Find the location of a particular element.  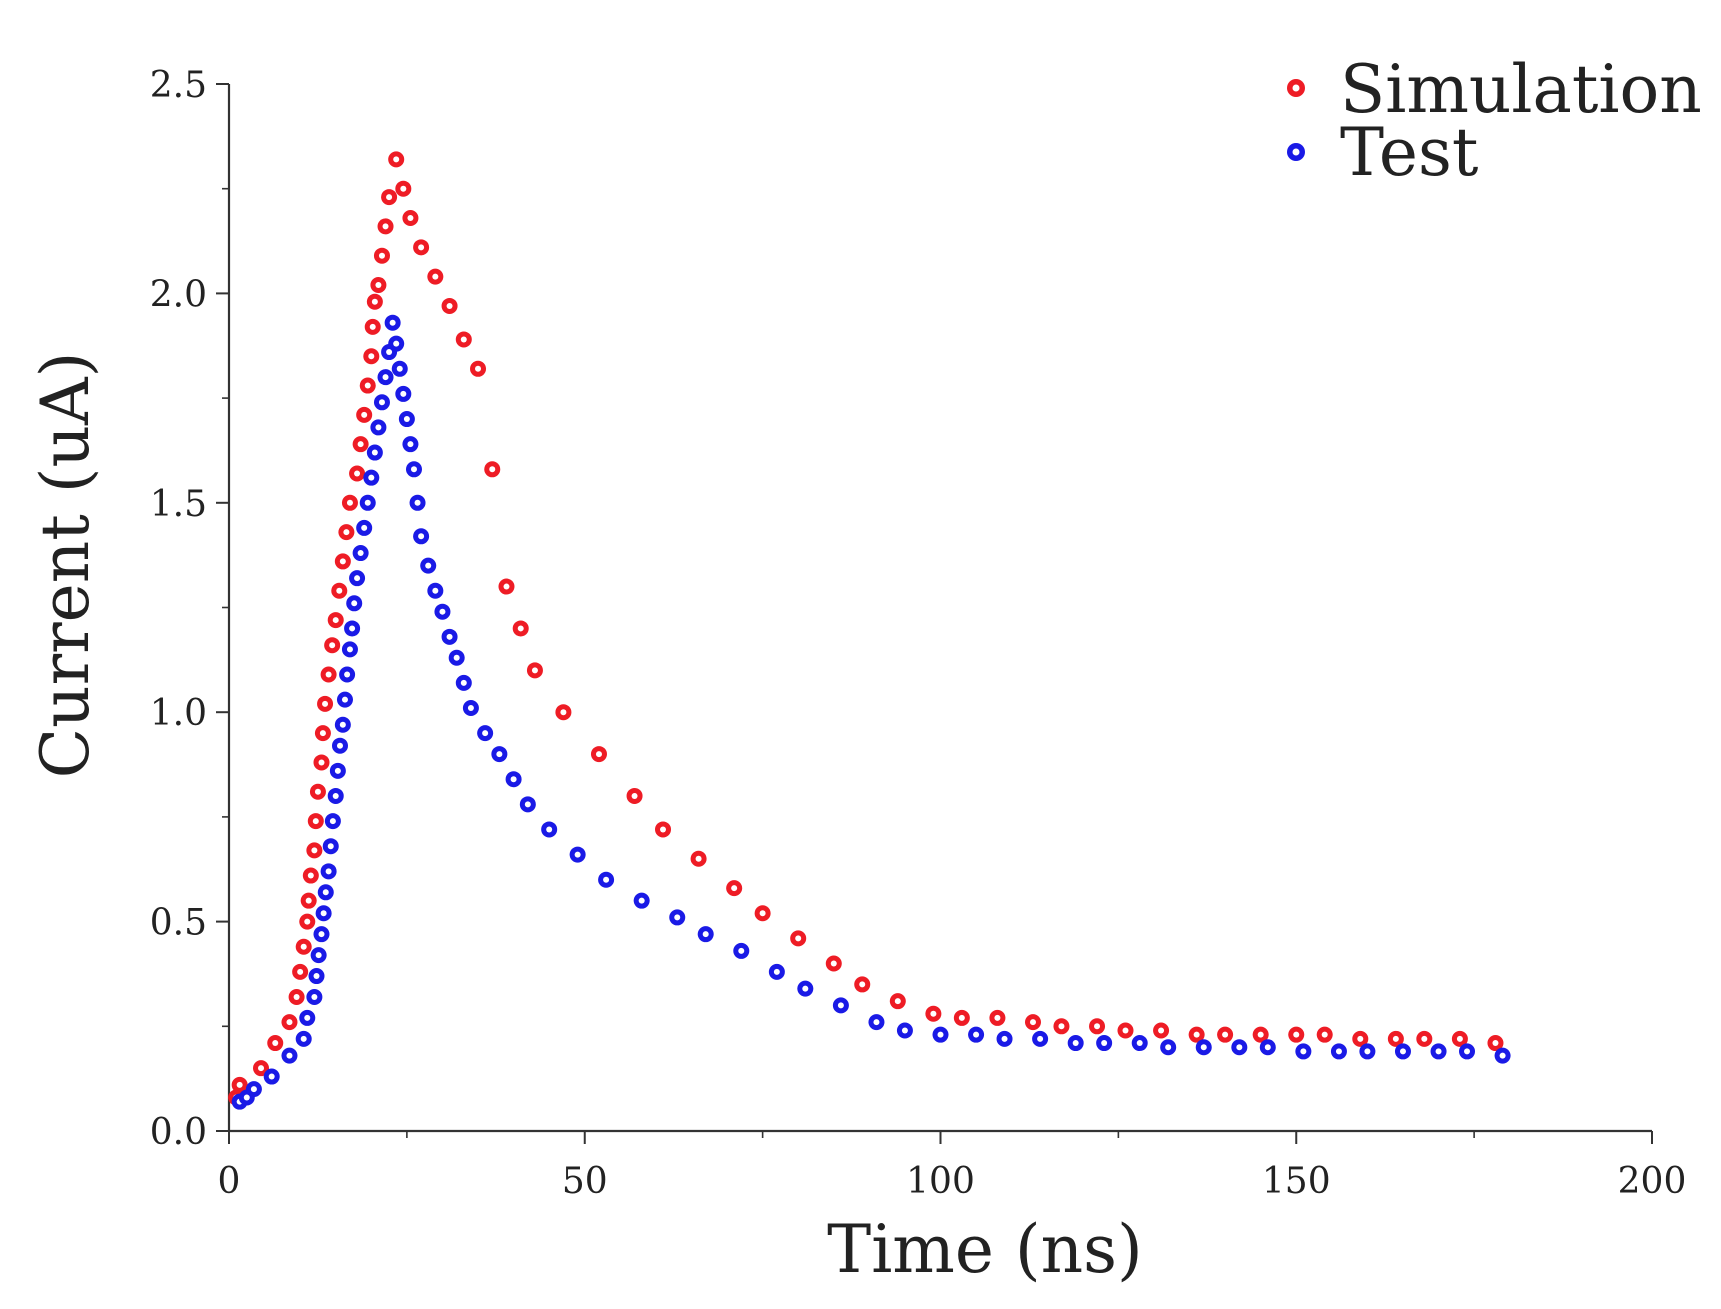

x-tick-label: 150 is located at coordinates (1296, 1181).